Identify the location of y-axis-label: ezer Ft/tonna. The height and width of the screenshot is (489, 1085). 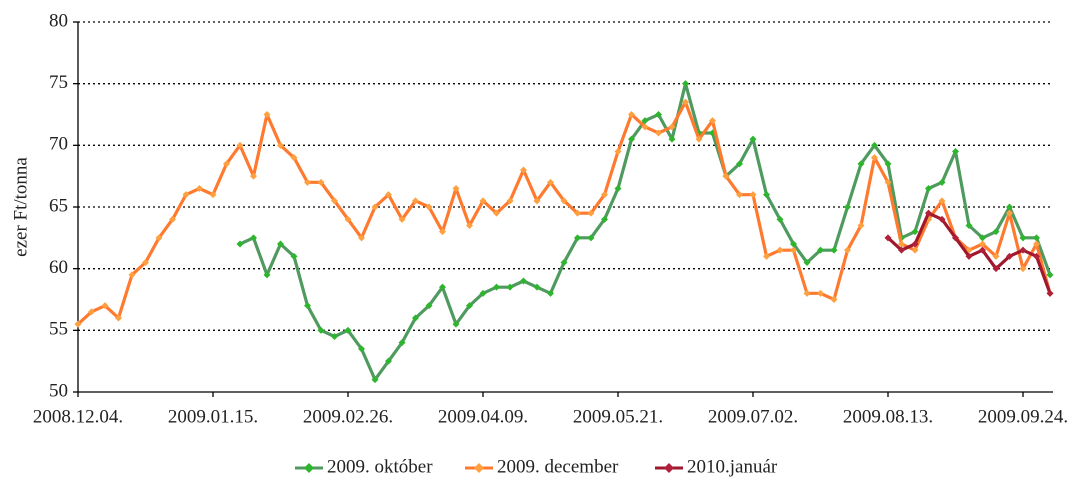
(20, 207).